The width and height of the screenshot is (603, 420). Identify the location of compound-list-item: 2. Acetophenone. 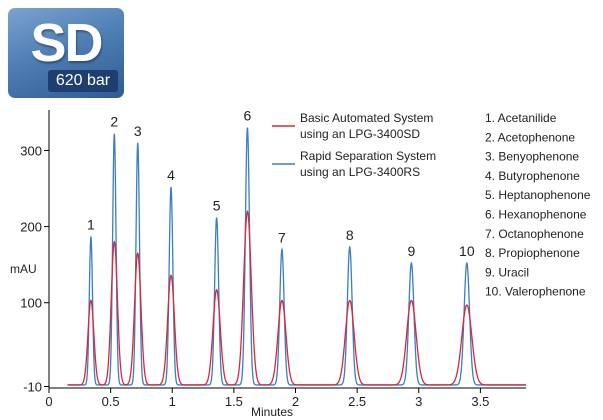
(530, 137).